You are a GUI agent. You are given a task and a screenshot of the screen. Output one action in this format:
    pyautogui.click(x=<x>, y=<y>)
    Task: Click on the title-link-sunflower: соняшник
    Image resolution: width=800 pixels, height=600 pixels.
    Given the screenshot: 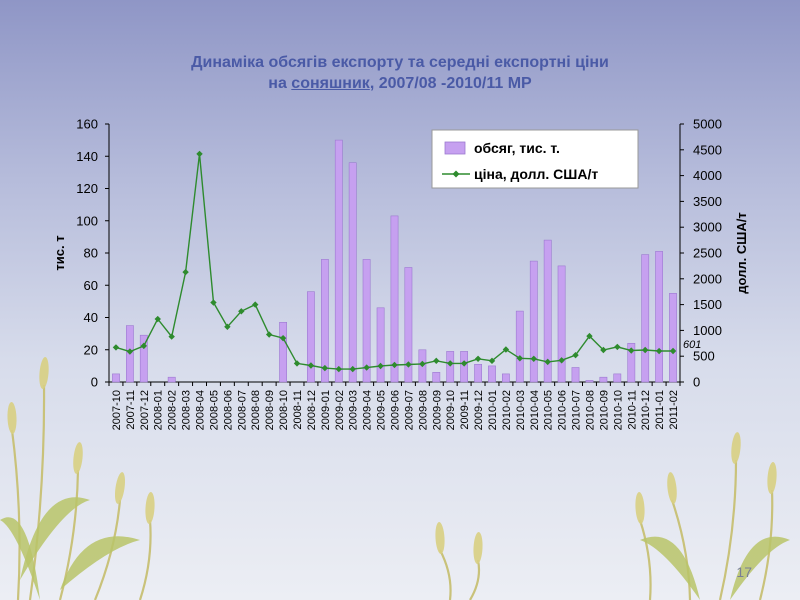 What is the action you would take?
    pyautogui.click(x=330, y=83)
    